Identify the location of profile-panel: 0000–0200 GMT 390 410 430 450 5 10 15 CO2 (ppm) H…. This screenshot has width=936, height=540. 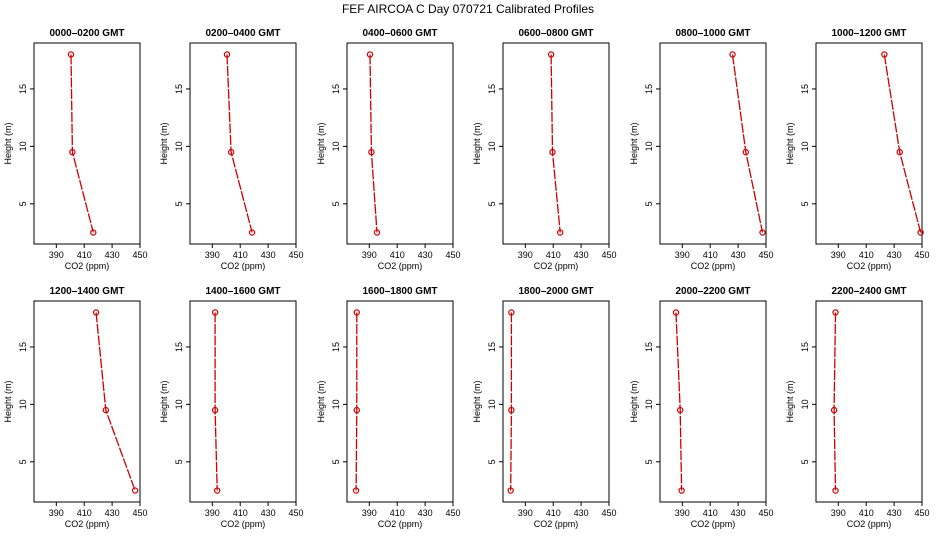
(75, 149).